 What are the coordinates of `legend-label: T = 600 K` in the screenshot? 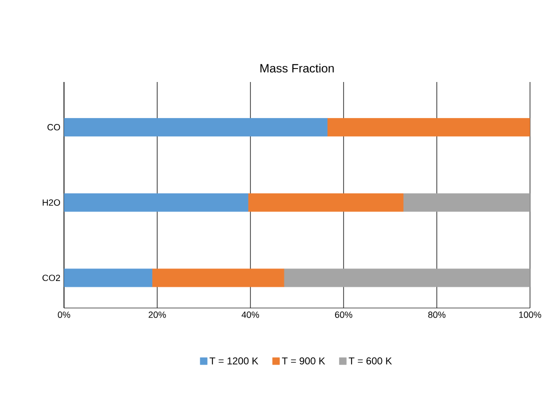 It's located at (370, 360).